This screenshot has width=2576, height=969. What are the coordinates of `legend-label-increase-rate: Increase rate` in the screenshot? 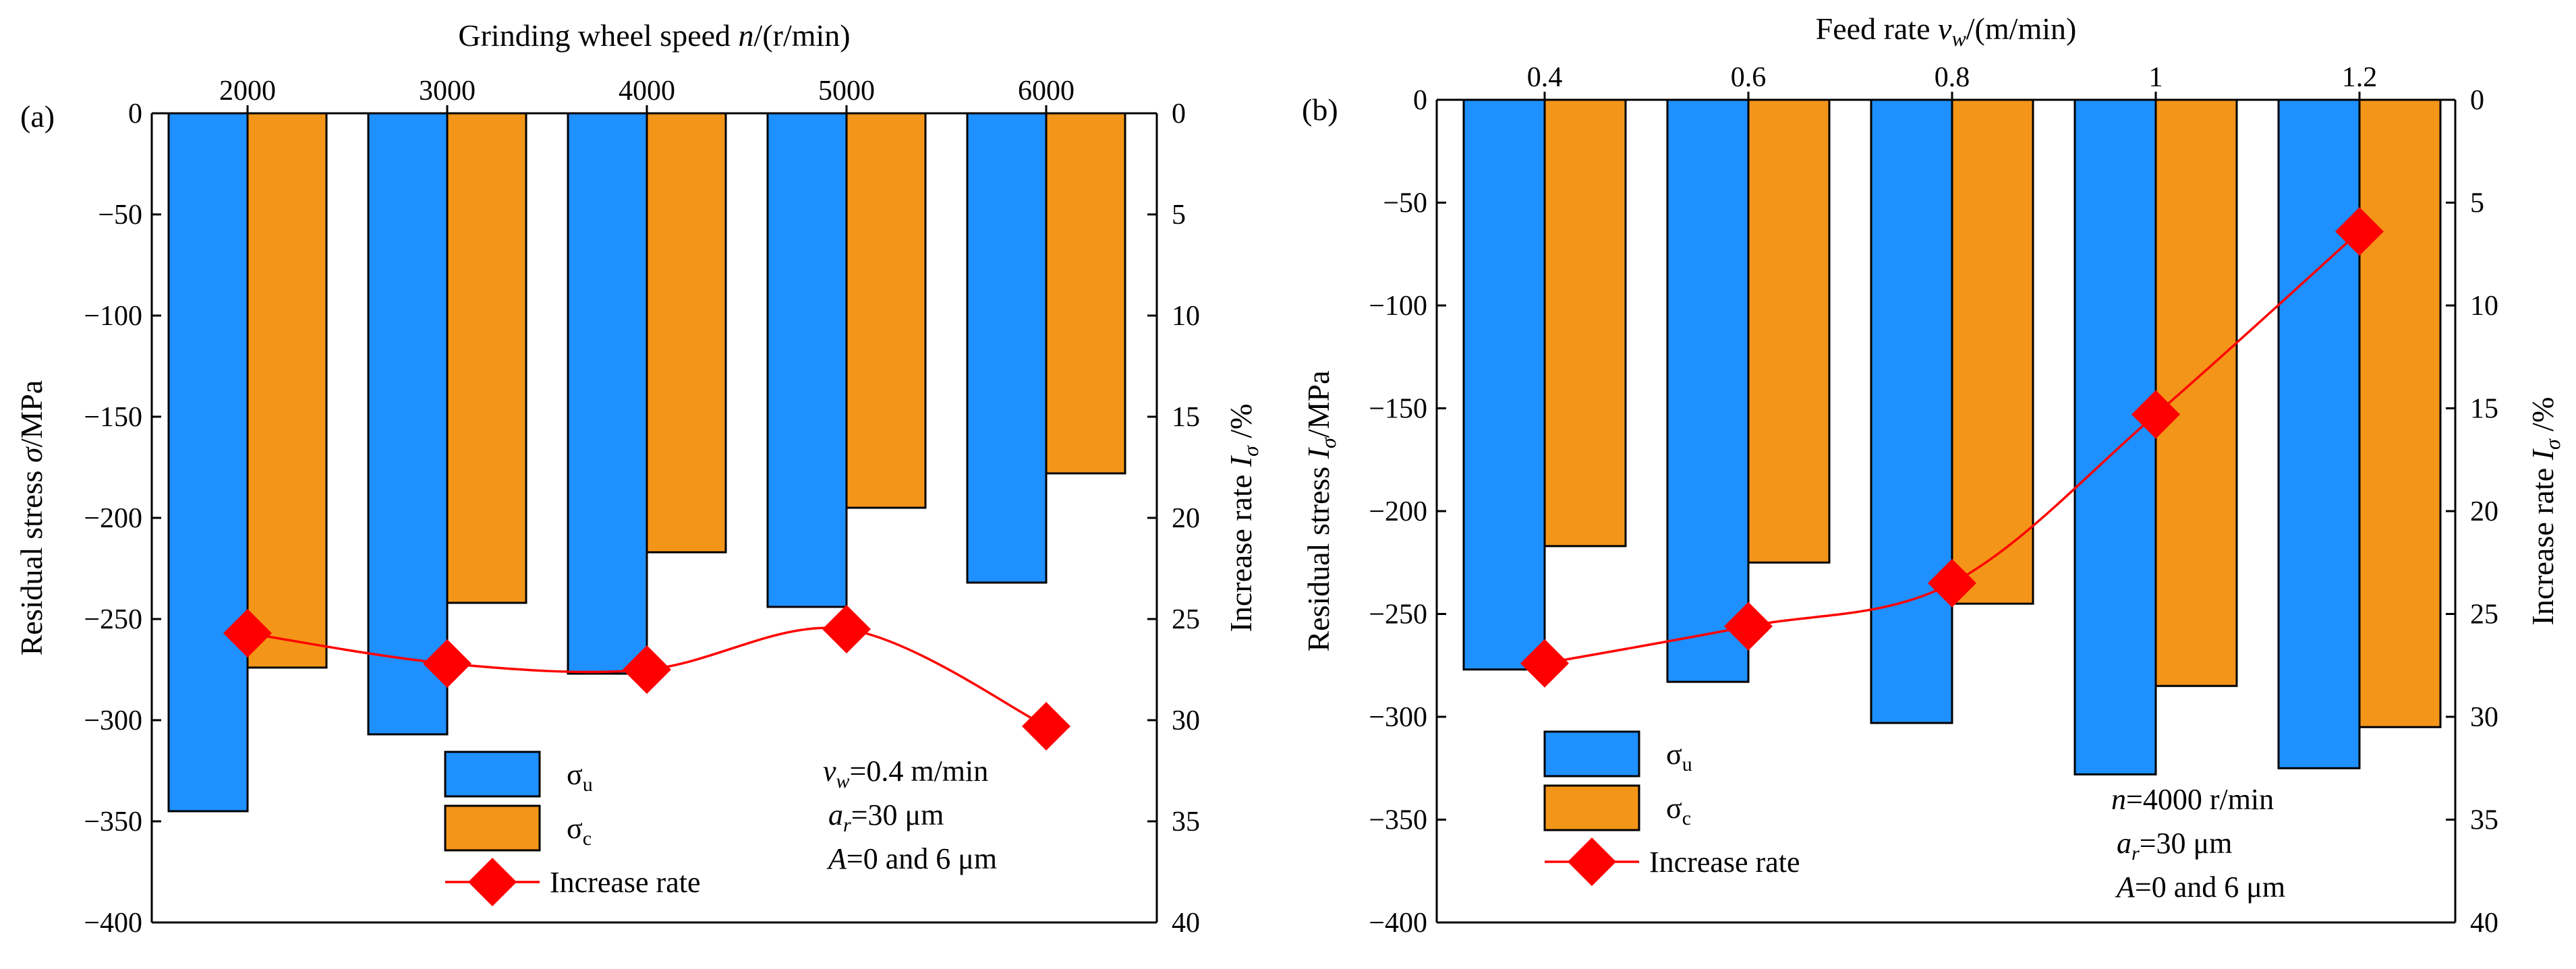 It's located at (1724, 863).